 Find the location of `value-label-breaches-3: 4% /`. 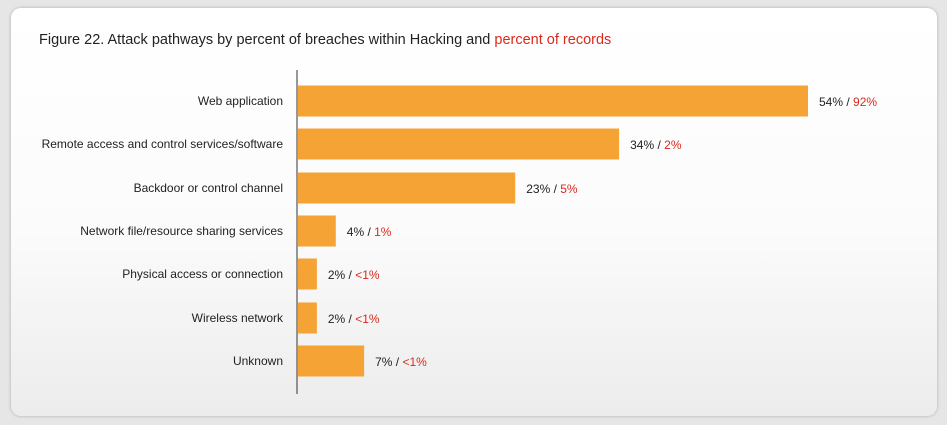

value-label-breaches-3: 4% / is located at coordinates (360, 232).